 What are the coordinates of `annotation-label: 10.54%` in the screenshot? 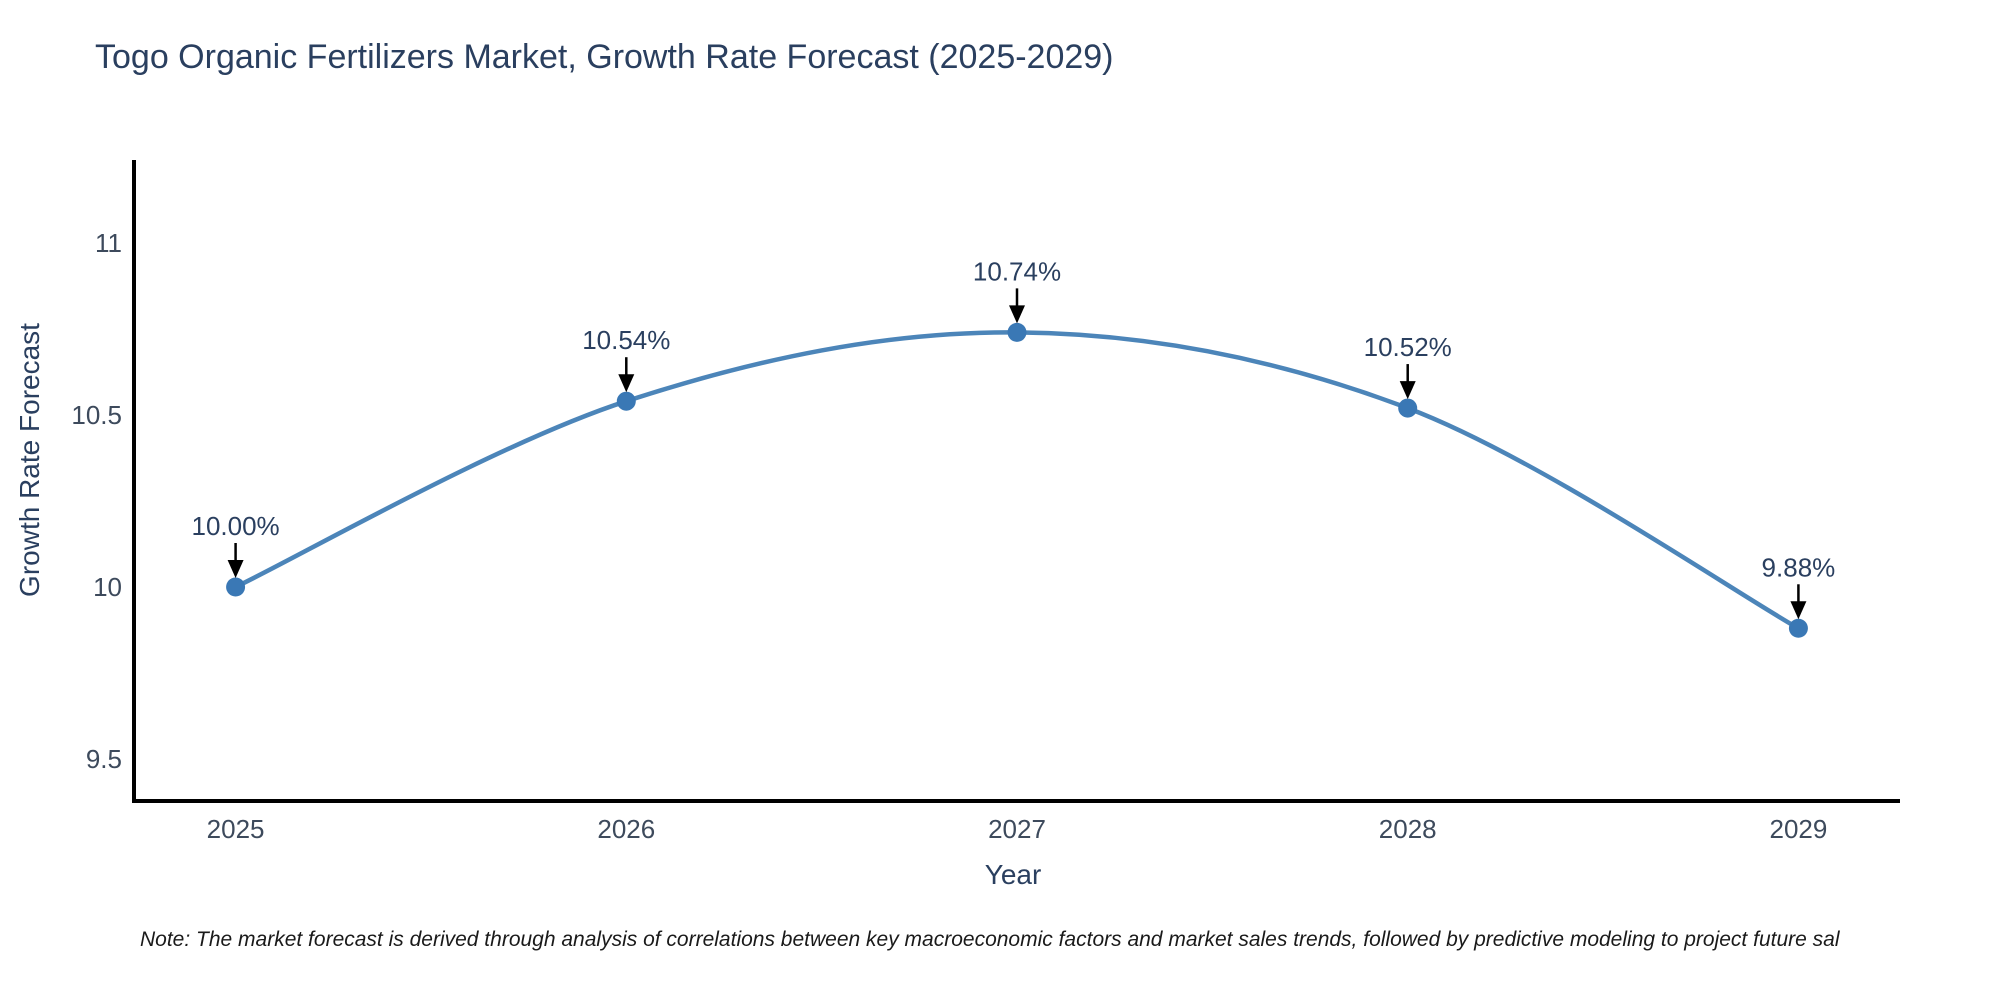 It's located at (626, 340).